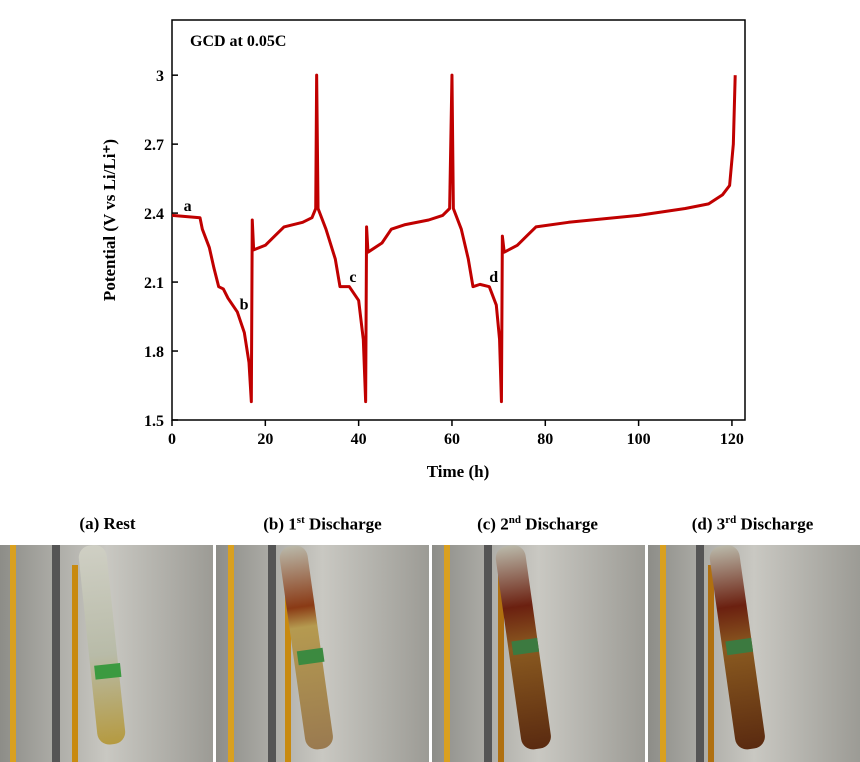 This screenshot has width=860, height=762. What do you see at coordinates (708, 524) in the screenshot?
I see `caption-text: (d) 3` at bounding box center [708, 524].